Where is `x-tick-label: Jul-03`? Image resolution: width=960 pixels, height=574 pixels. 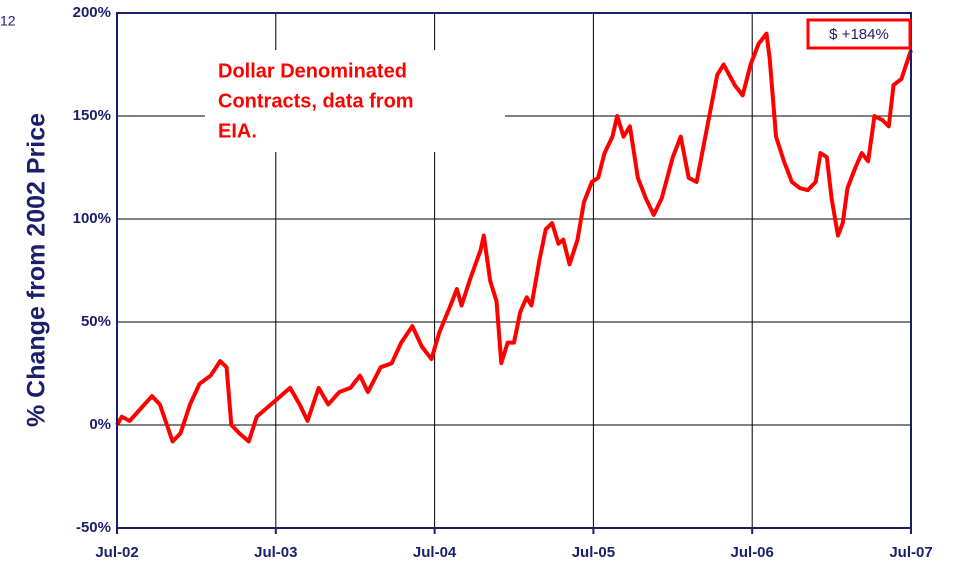
x-tick-label: Jul-03 is located at coordinates (275, 552).